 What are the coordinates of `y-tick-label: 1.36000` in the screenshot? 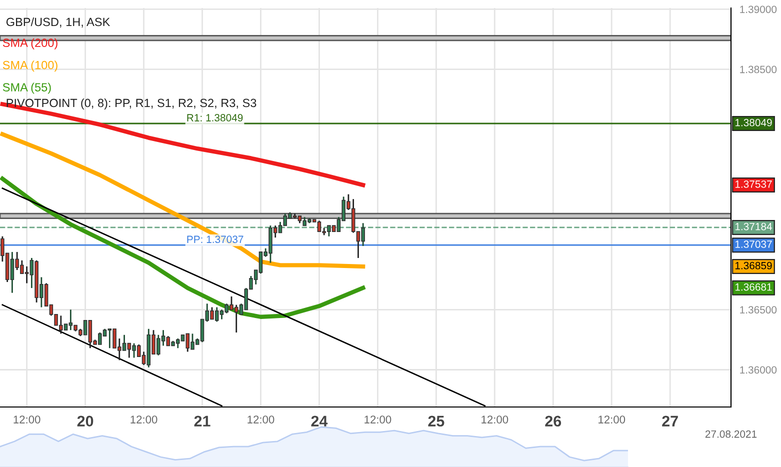 It's located at (758, 370).